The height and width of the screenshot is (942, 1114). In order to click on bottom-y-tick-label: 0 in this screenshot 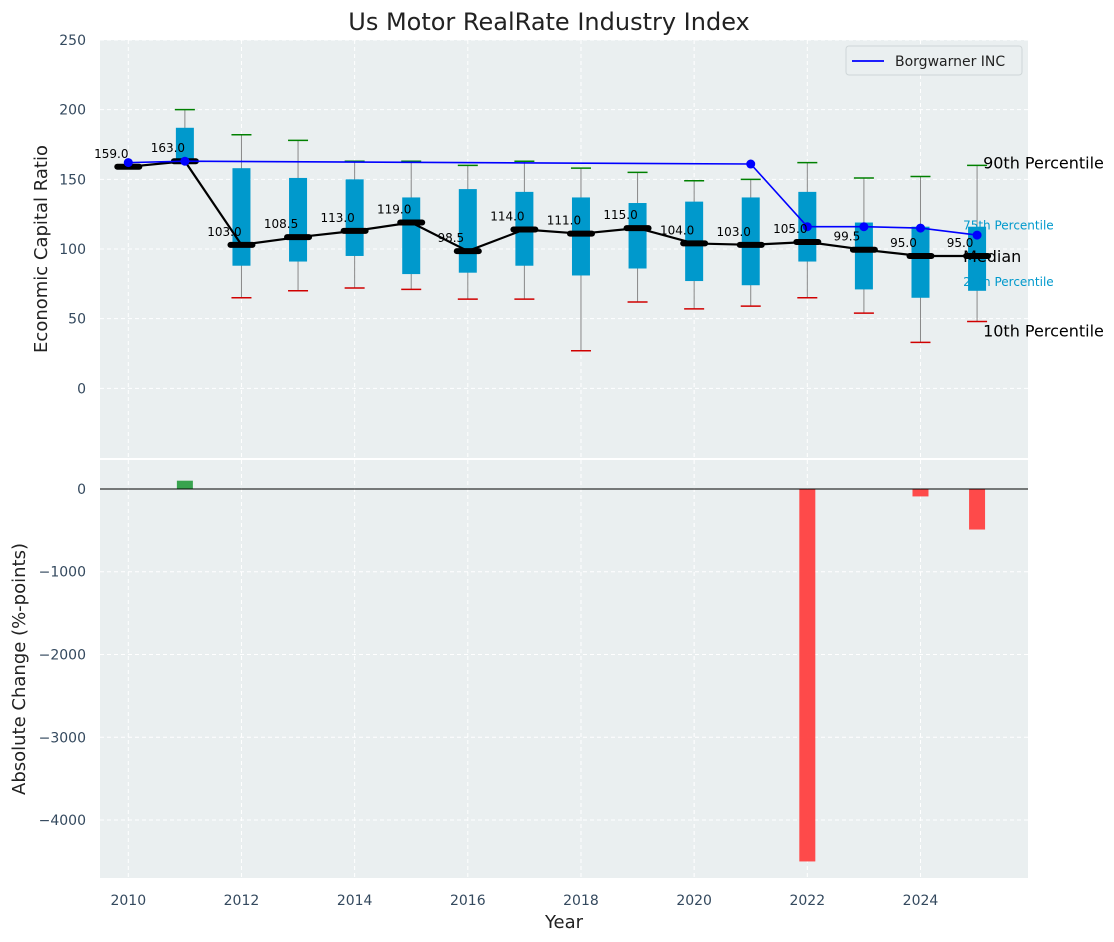, I will do `click(81, 490)`.